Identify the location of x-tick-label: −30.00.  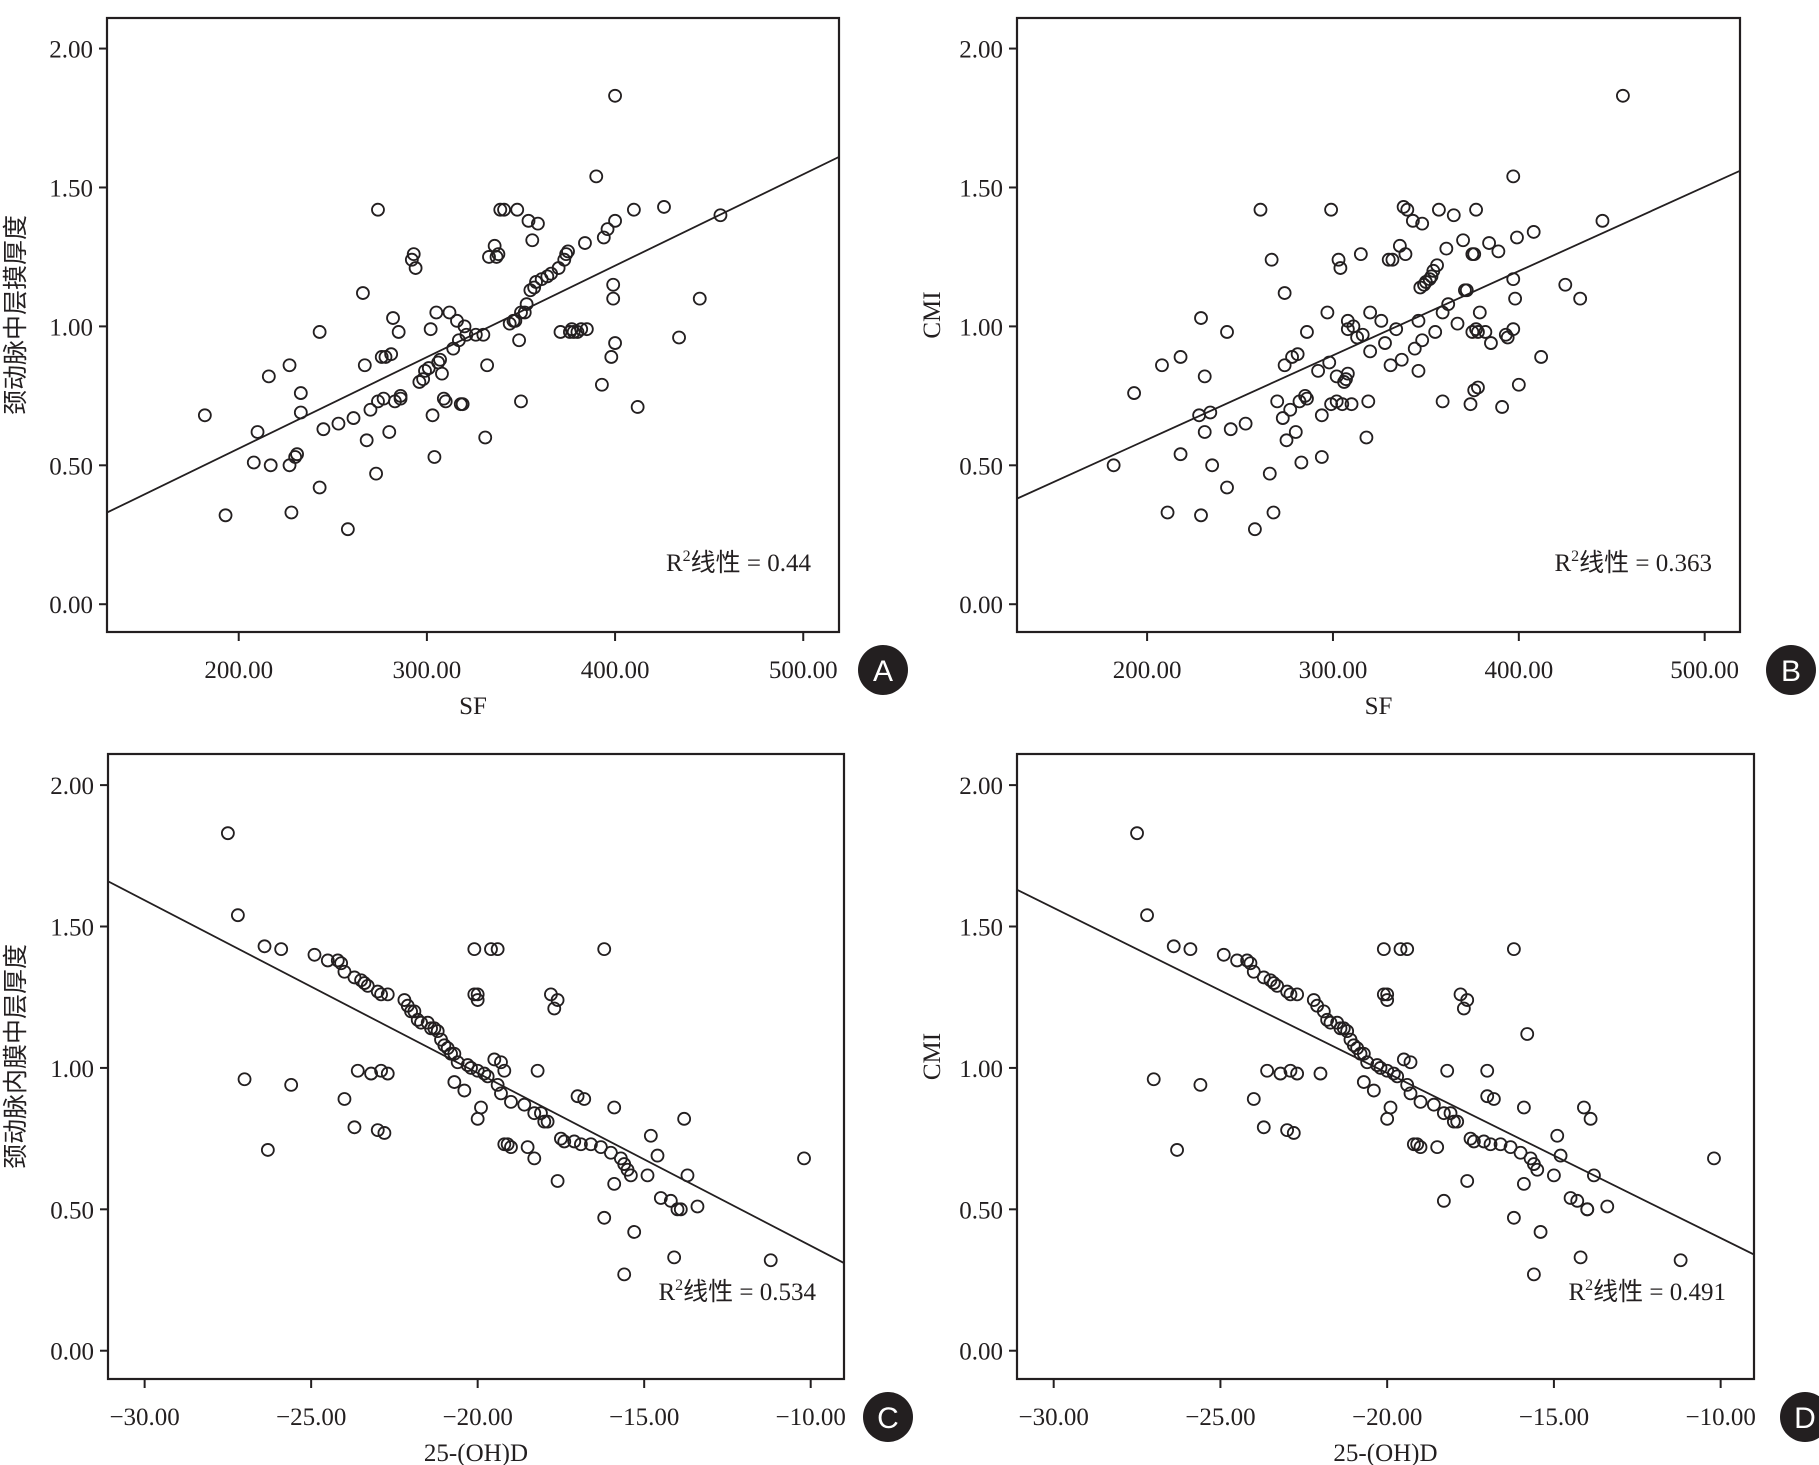
(144, 1417).